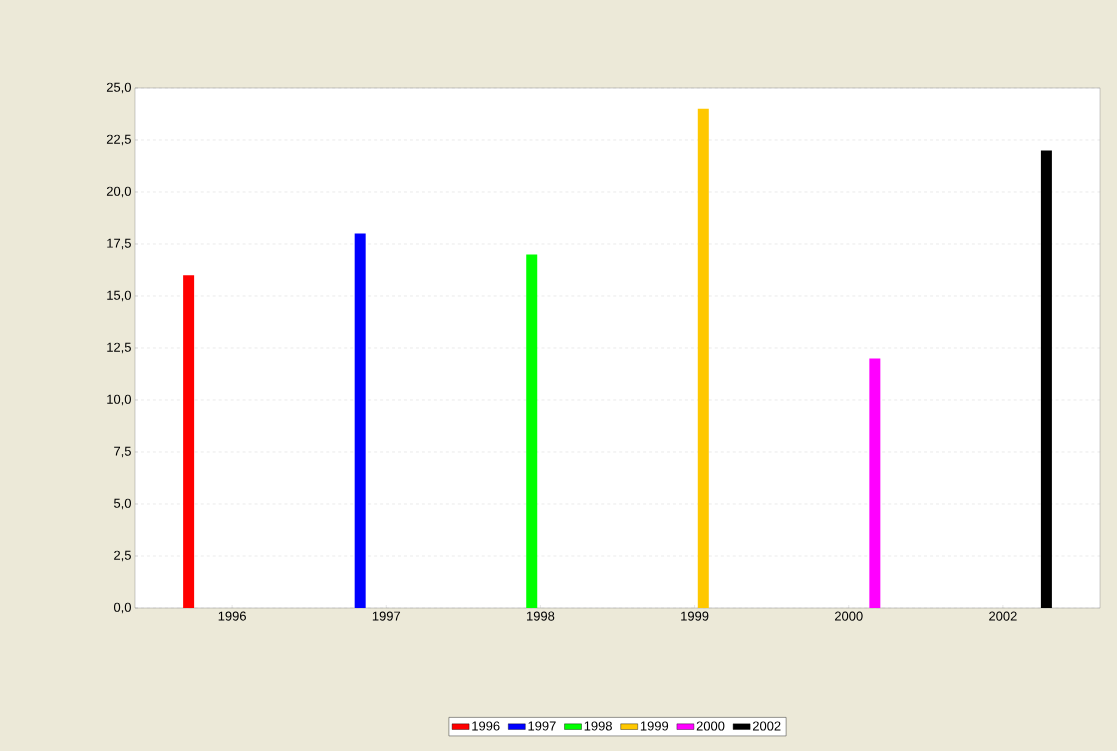 Image resolution: width=1117 pixels, height=751 pixels. I want to click on y-tick-label: 17,5, so click(119, 244).